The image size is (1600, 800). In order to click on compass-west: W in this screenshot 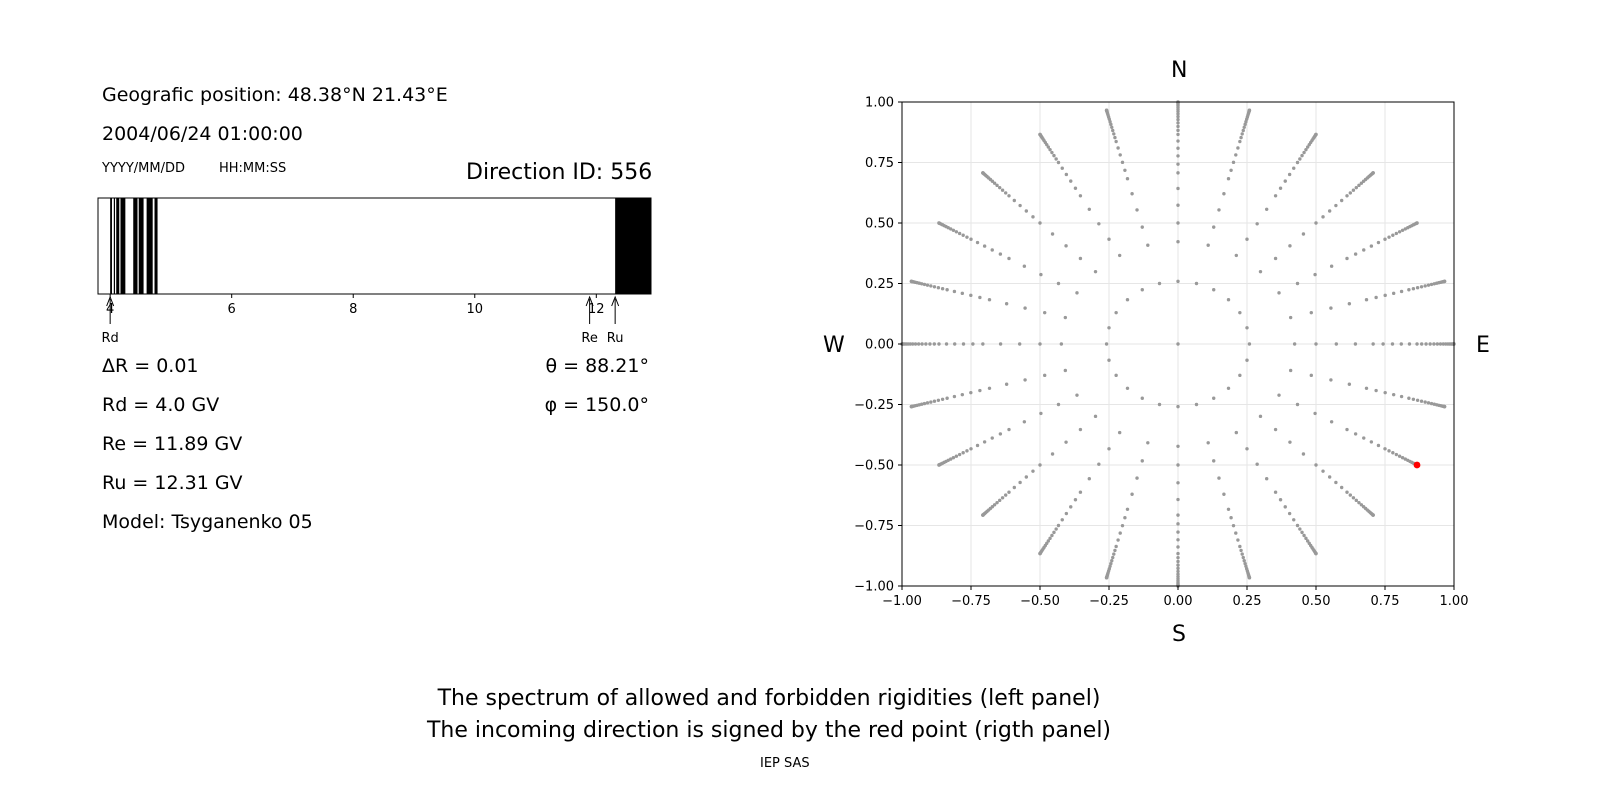, I will do `click(834, 345)`.